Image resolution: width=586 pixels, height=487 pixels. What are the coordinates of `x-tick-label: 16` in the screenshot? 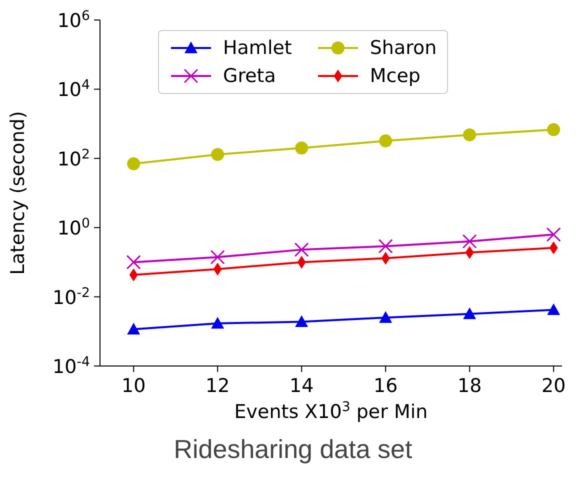 It's located at (386, 386).